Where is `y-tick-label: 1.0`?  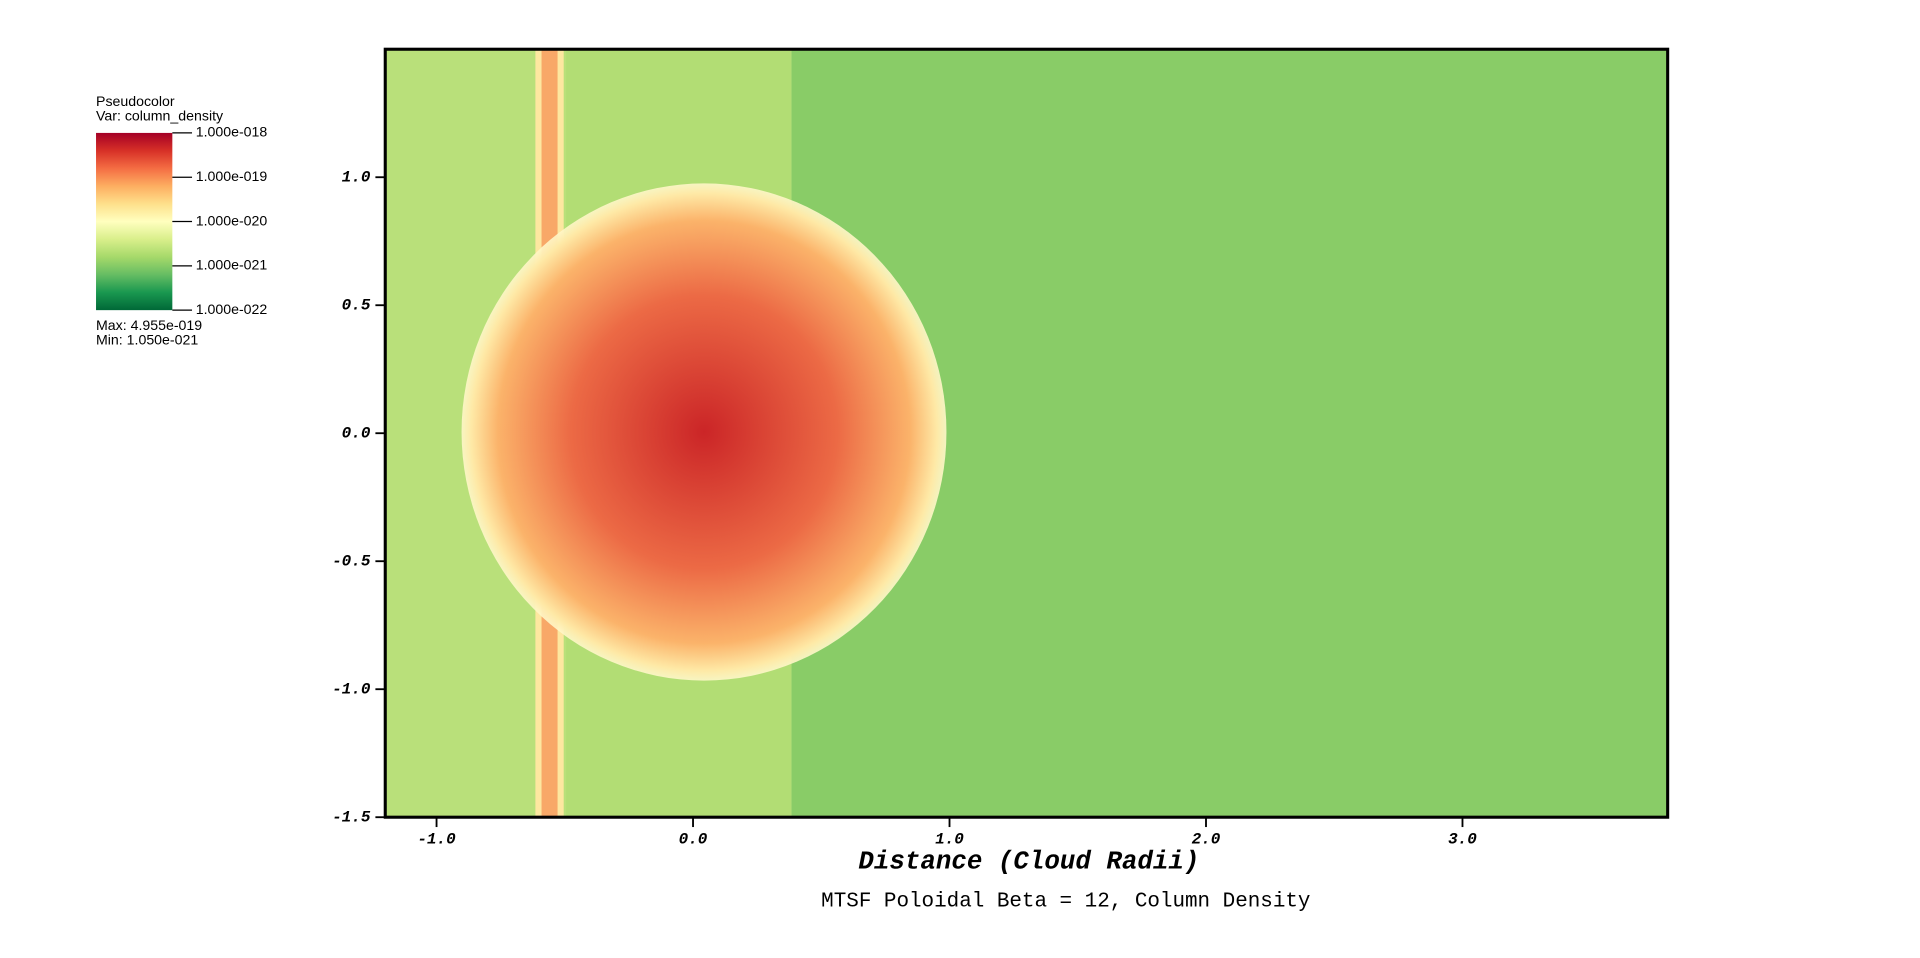 y-tick-label: 1.0 is located at coordinates (356, 177).